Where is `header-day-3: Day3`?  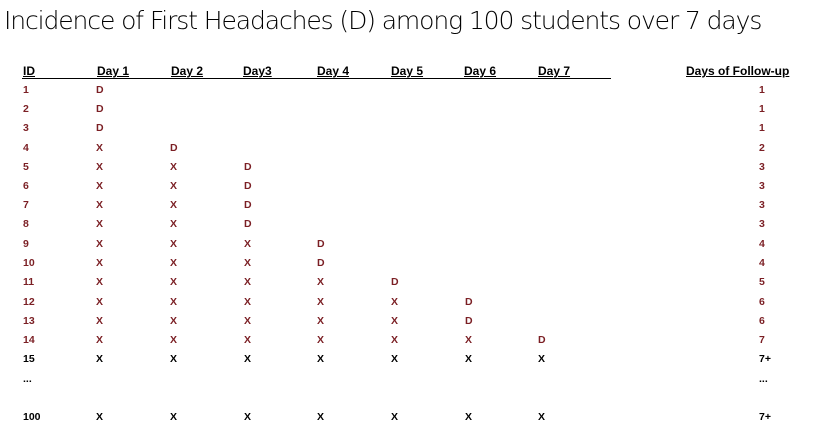 header-day-3: Day3 is located at coordinates (257, 71).